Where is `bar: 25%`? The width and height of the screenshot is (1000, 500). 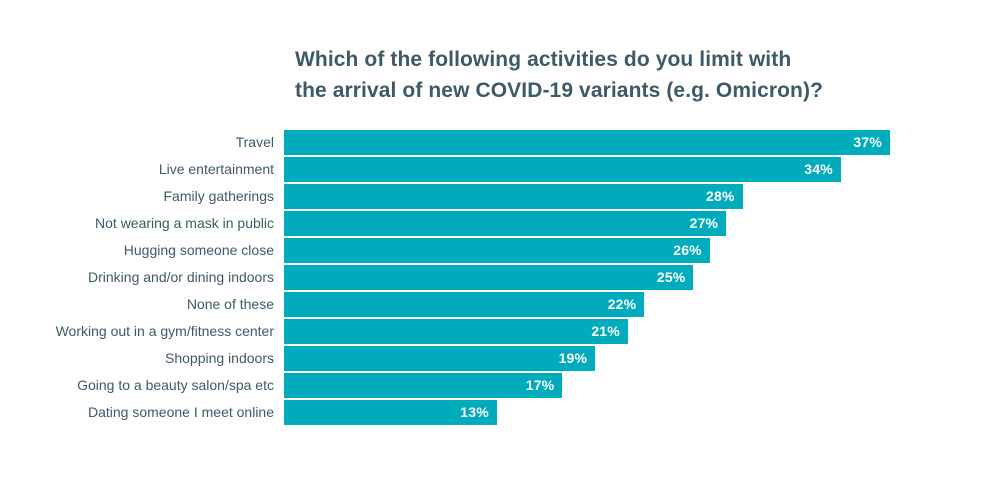
bar: 25% is located at coordinates (489, 277).